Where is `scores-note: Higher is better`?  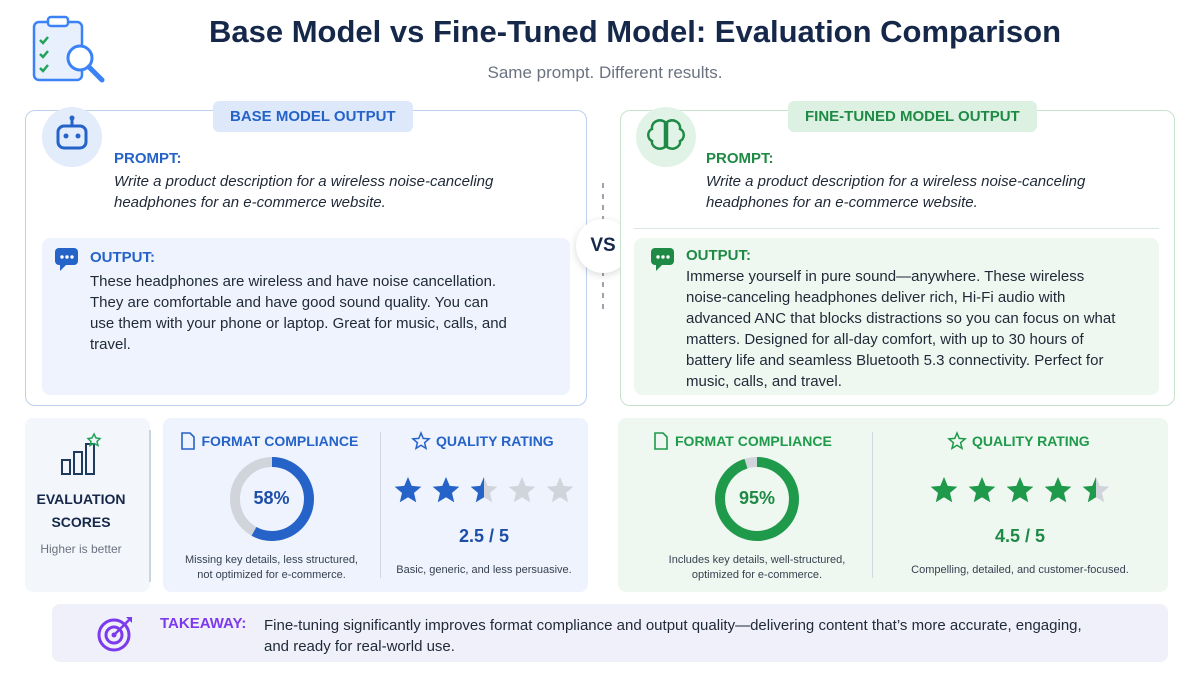 scores-note: Higher is better is located at coordinates (81, 549).